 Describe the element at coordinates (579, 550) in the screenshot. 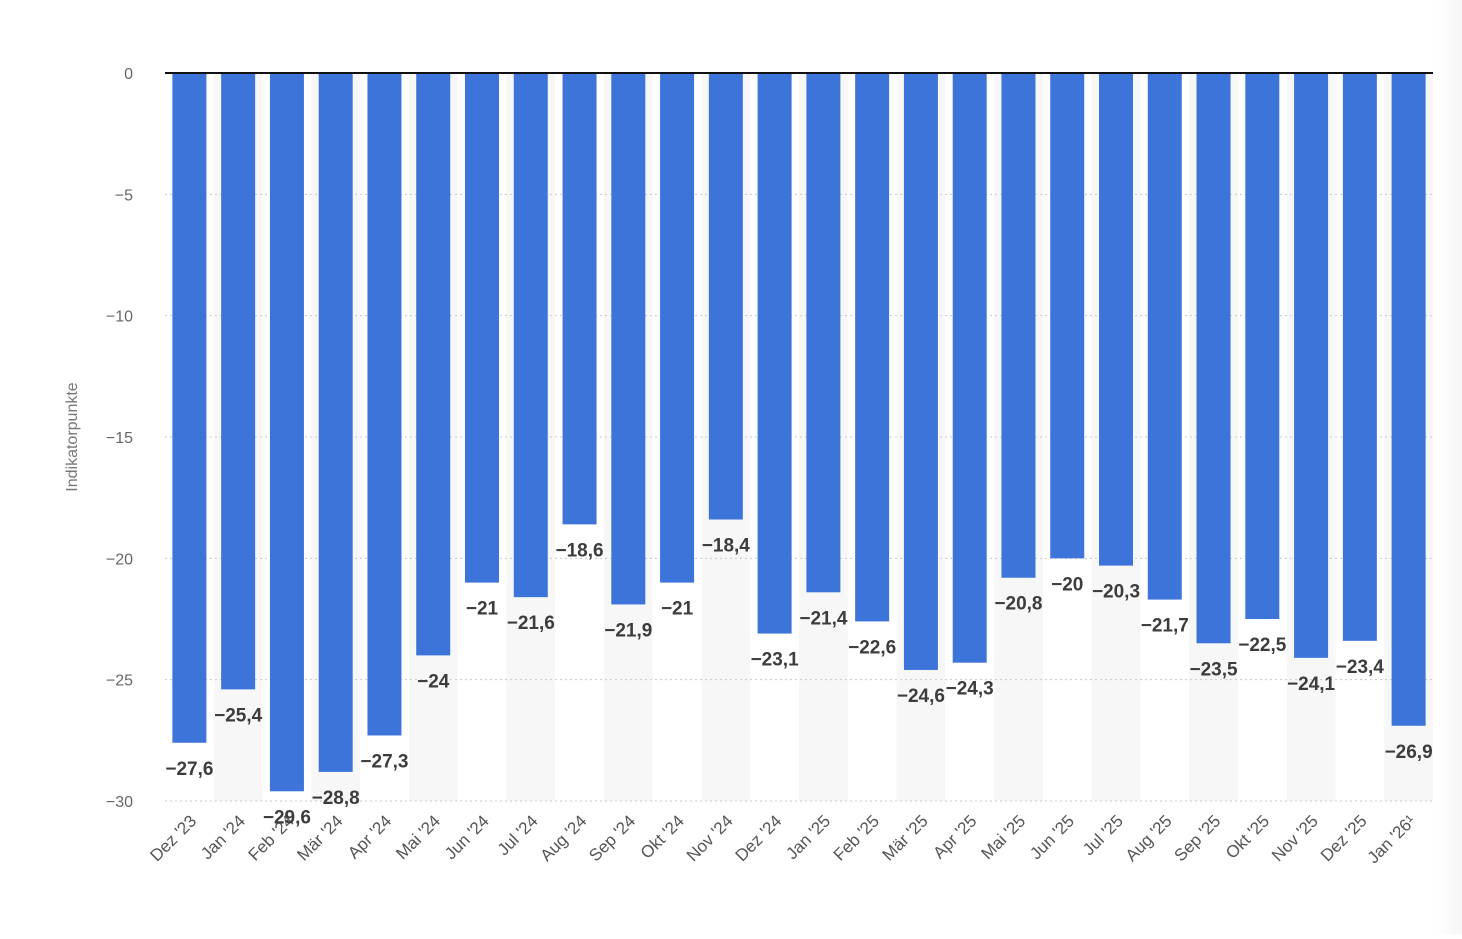

I see `data-label: −18,6` at that location.